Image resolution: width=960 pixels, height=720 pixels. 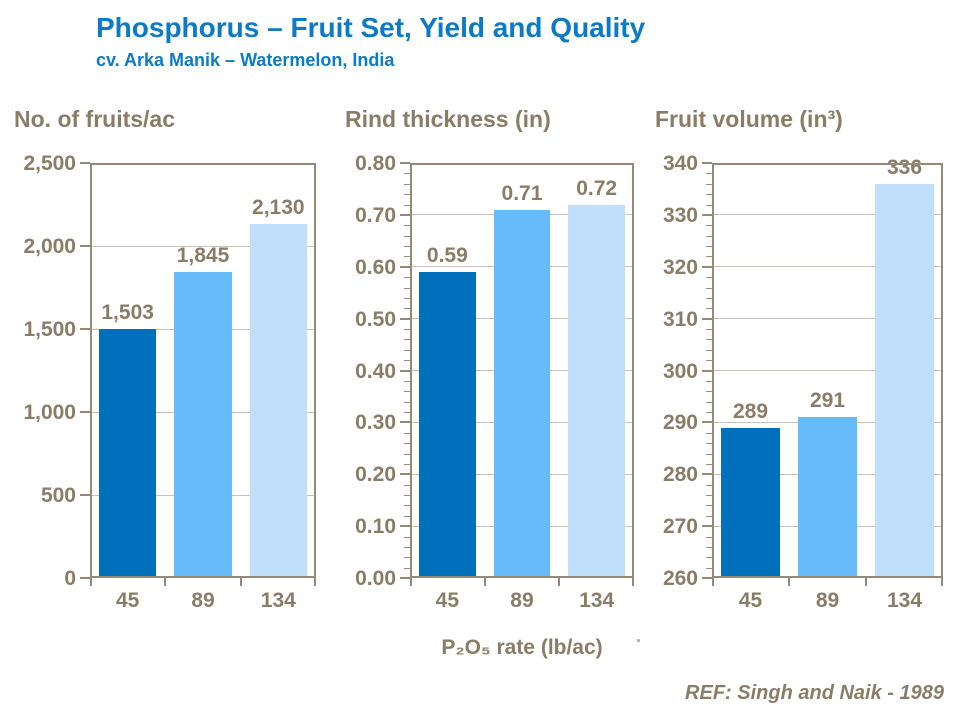 I want to click on page-subtitle: cv. Arka Manik – Watermelon, India, so click(x=245, y=60).